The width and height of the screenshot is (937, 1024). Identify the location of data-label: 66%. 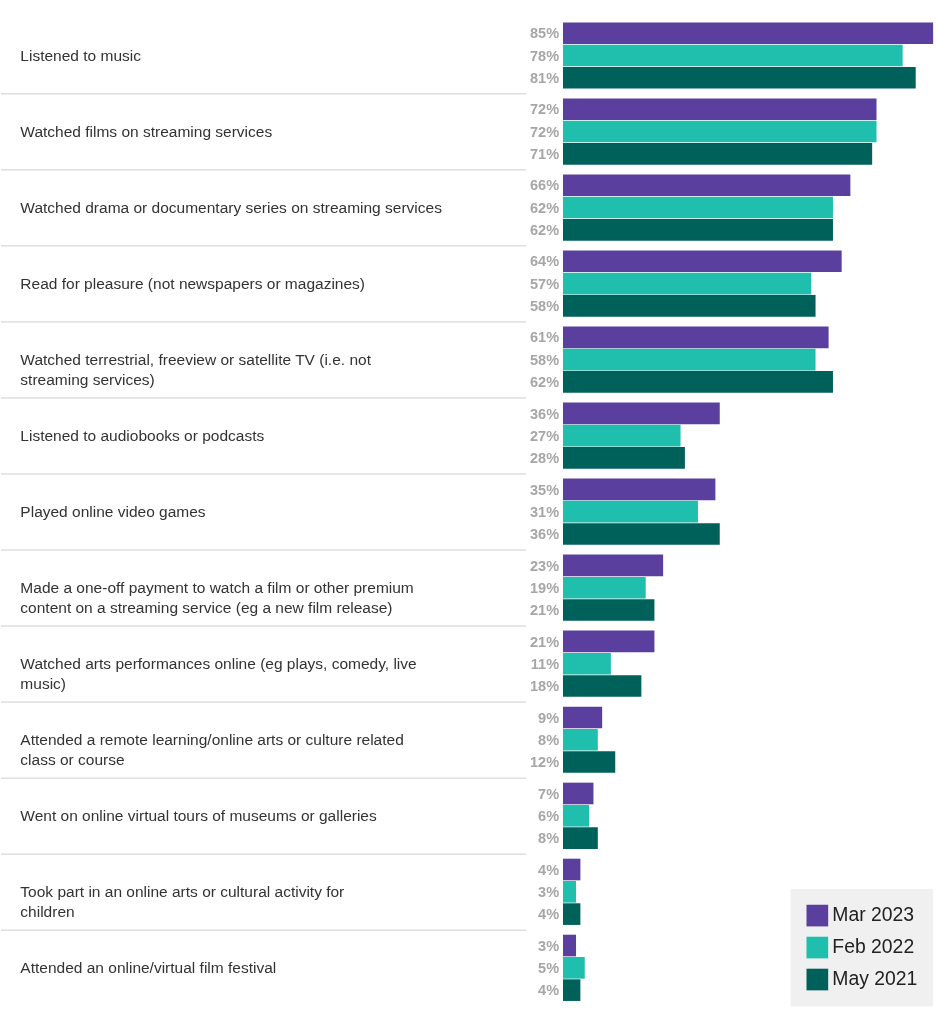
(545, 185).